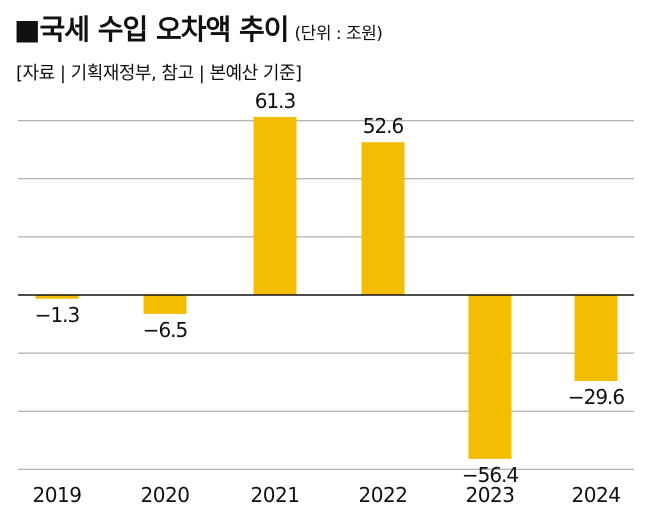 The image size is (658, 532). I want to click on source-note: [자료 | 기획재정부, 참고 | 본예산 기준], so click(159, 73).